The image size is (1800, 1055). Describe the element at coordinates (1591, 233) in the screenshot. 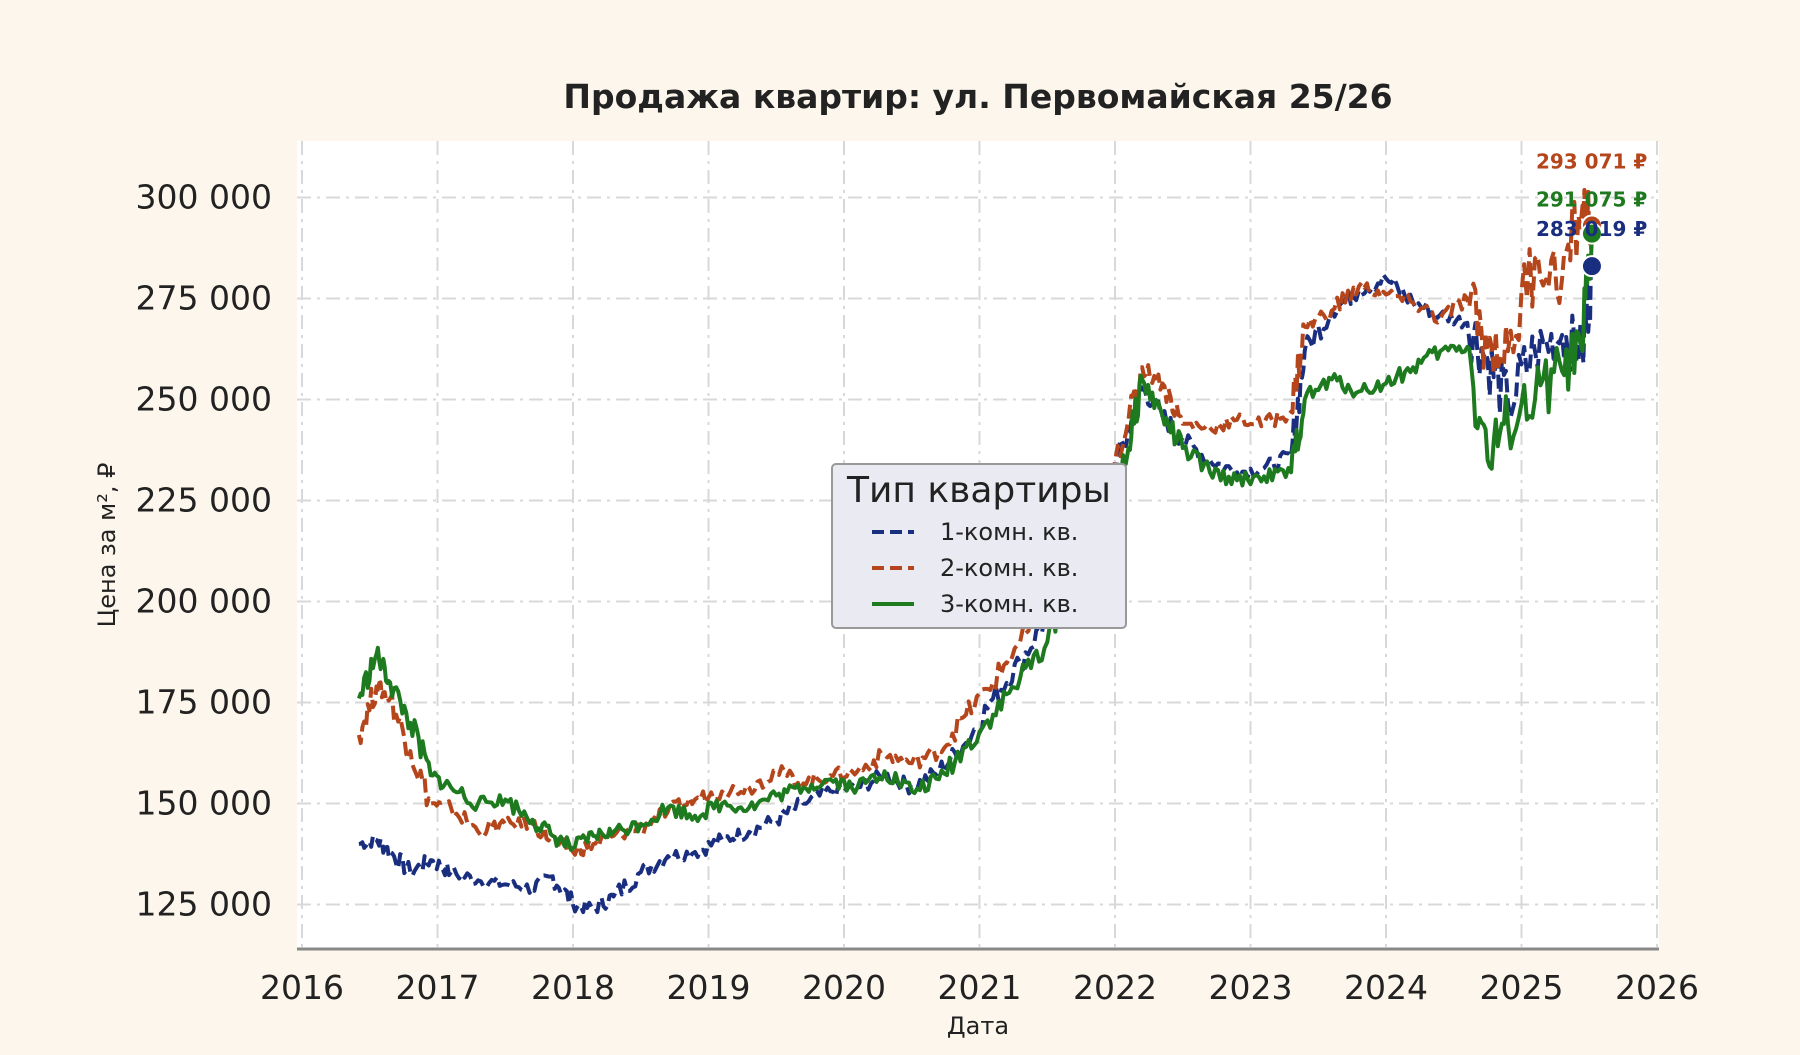

I see `end-marker-3-room` at that location.